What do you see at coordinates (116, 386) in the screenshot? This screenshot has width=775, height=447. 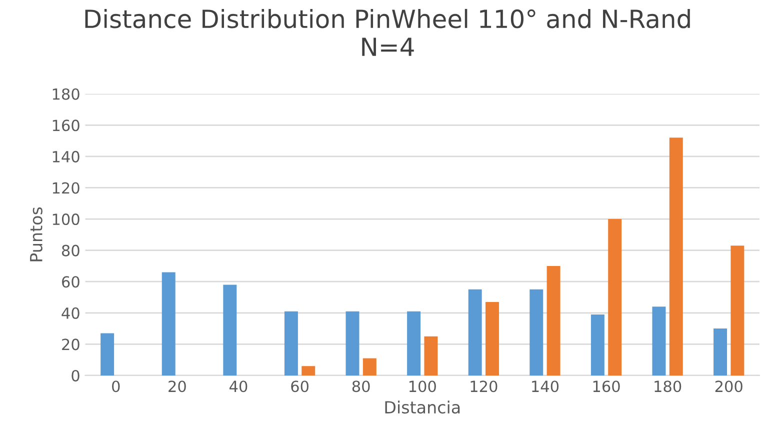 I see `x-tick-label: 0` at bounding box center [116, 386].